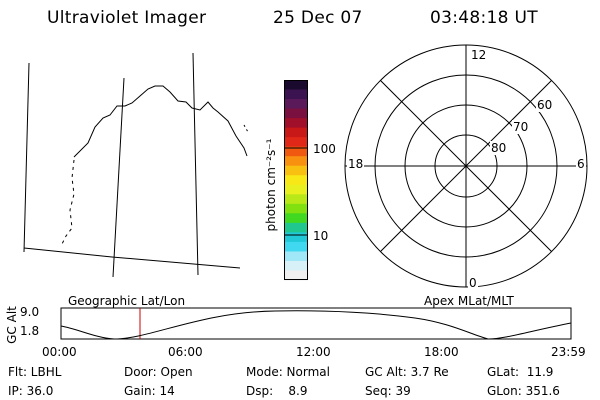  I want to click on info-gain: Gain: 14, so click(149, 391).